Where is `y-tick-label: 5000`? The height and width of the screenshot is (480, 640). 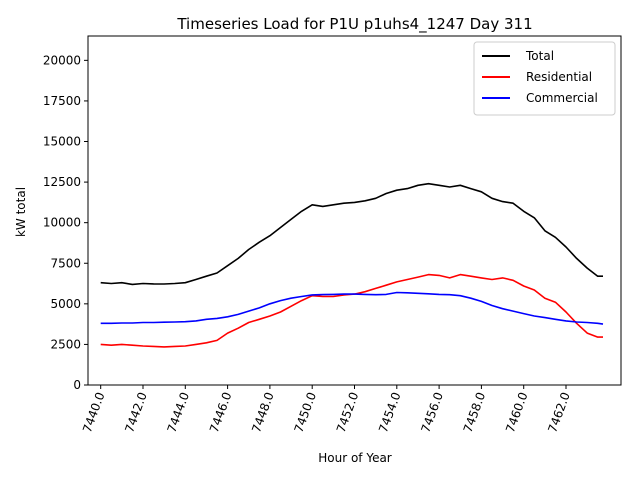
y-tick-label: 5000 is located at coordinates (65, 304).